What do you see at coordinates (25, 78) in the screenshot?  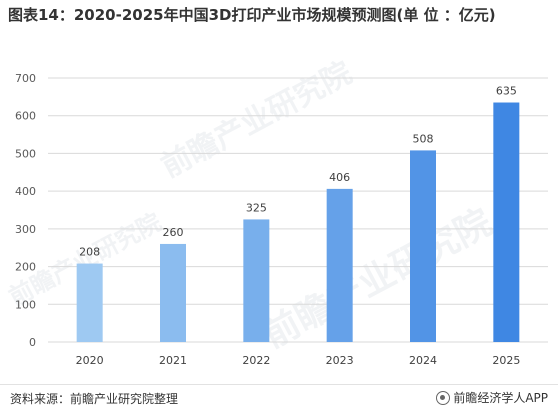 I see `y-tick-label: 700` at bounding box center [25, 78].